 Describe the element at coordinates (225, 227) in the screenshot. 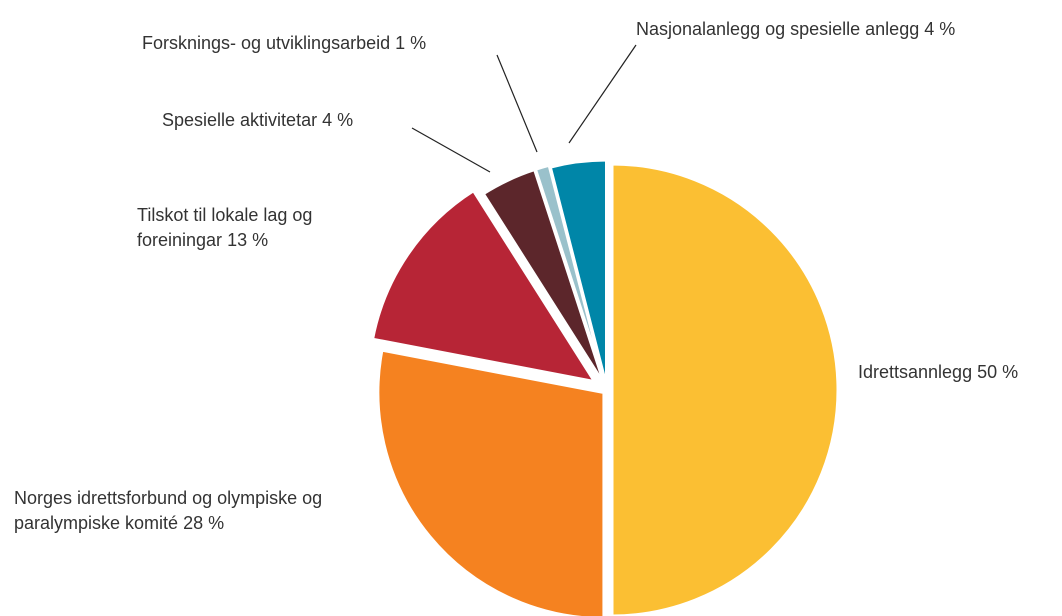

I see `slice-name: Tilskot til lokale lag og foreiningar` at that location.